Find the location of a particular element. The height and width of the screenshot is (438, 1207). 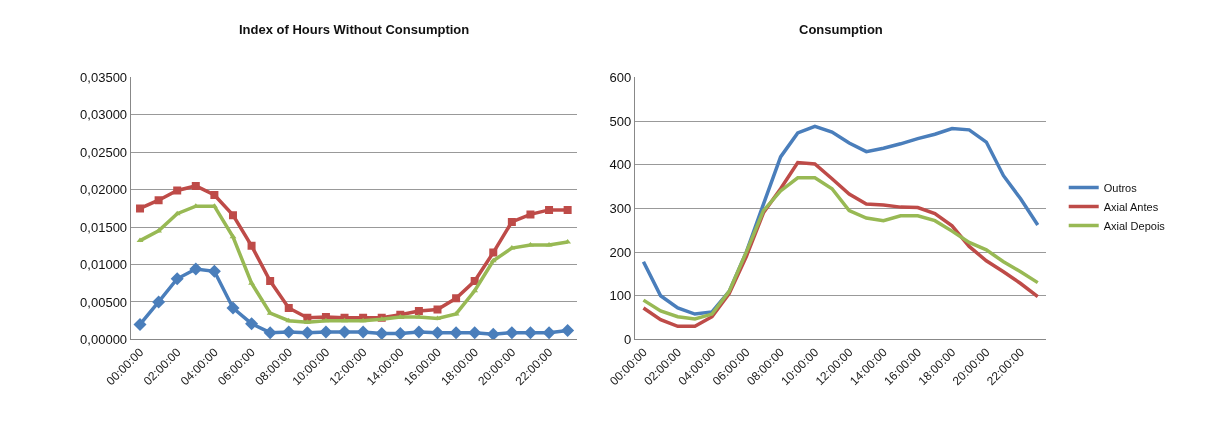

y-tick-label: 200 is located at coordinates (620, 252).